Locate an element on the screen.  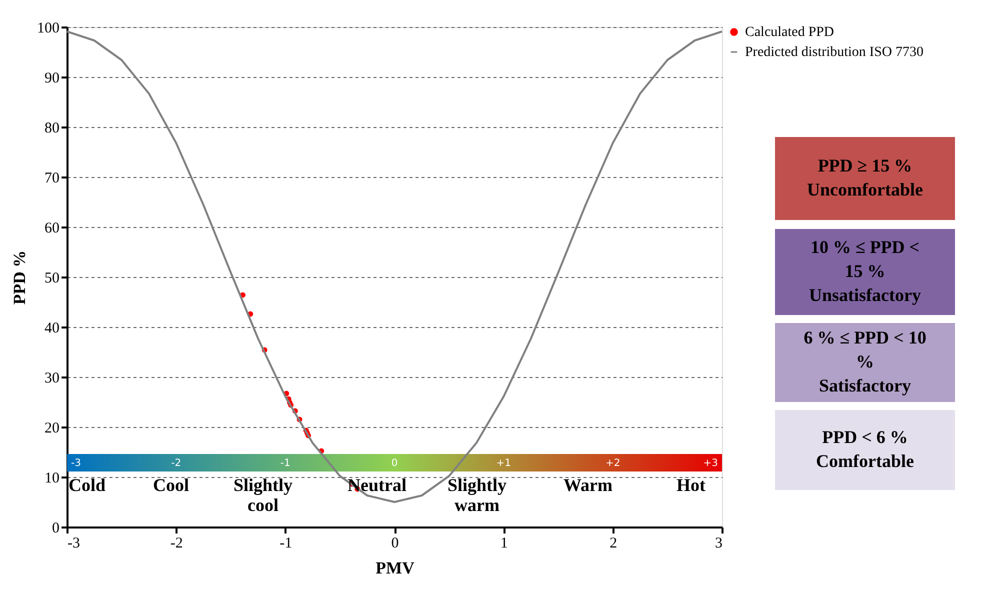
x-tick-label: 0 is located at coordinates (395, 544).